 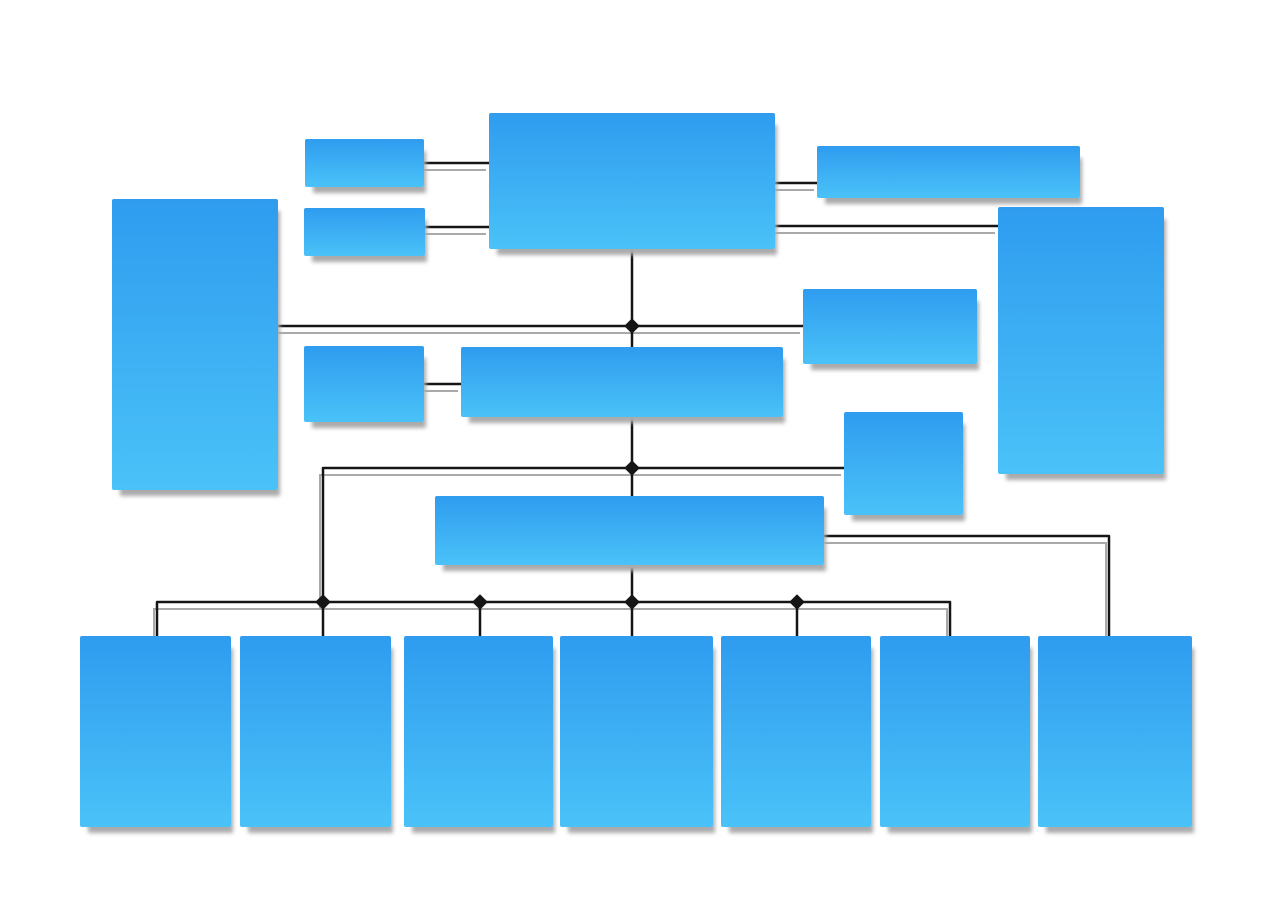 What do you see at coordinates (629, 530) in the screenshot?
I see `node-center-wide` at bounding box center [629, 530].